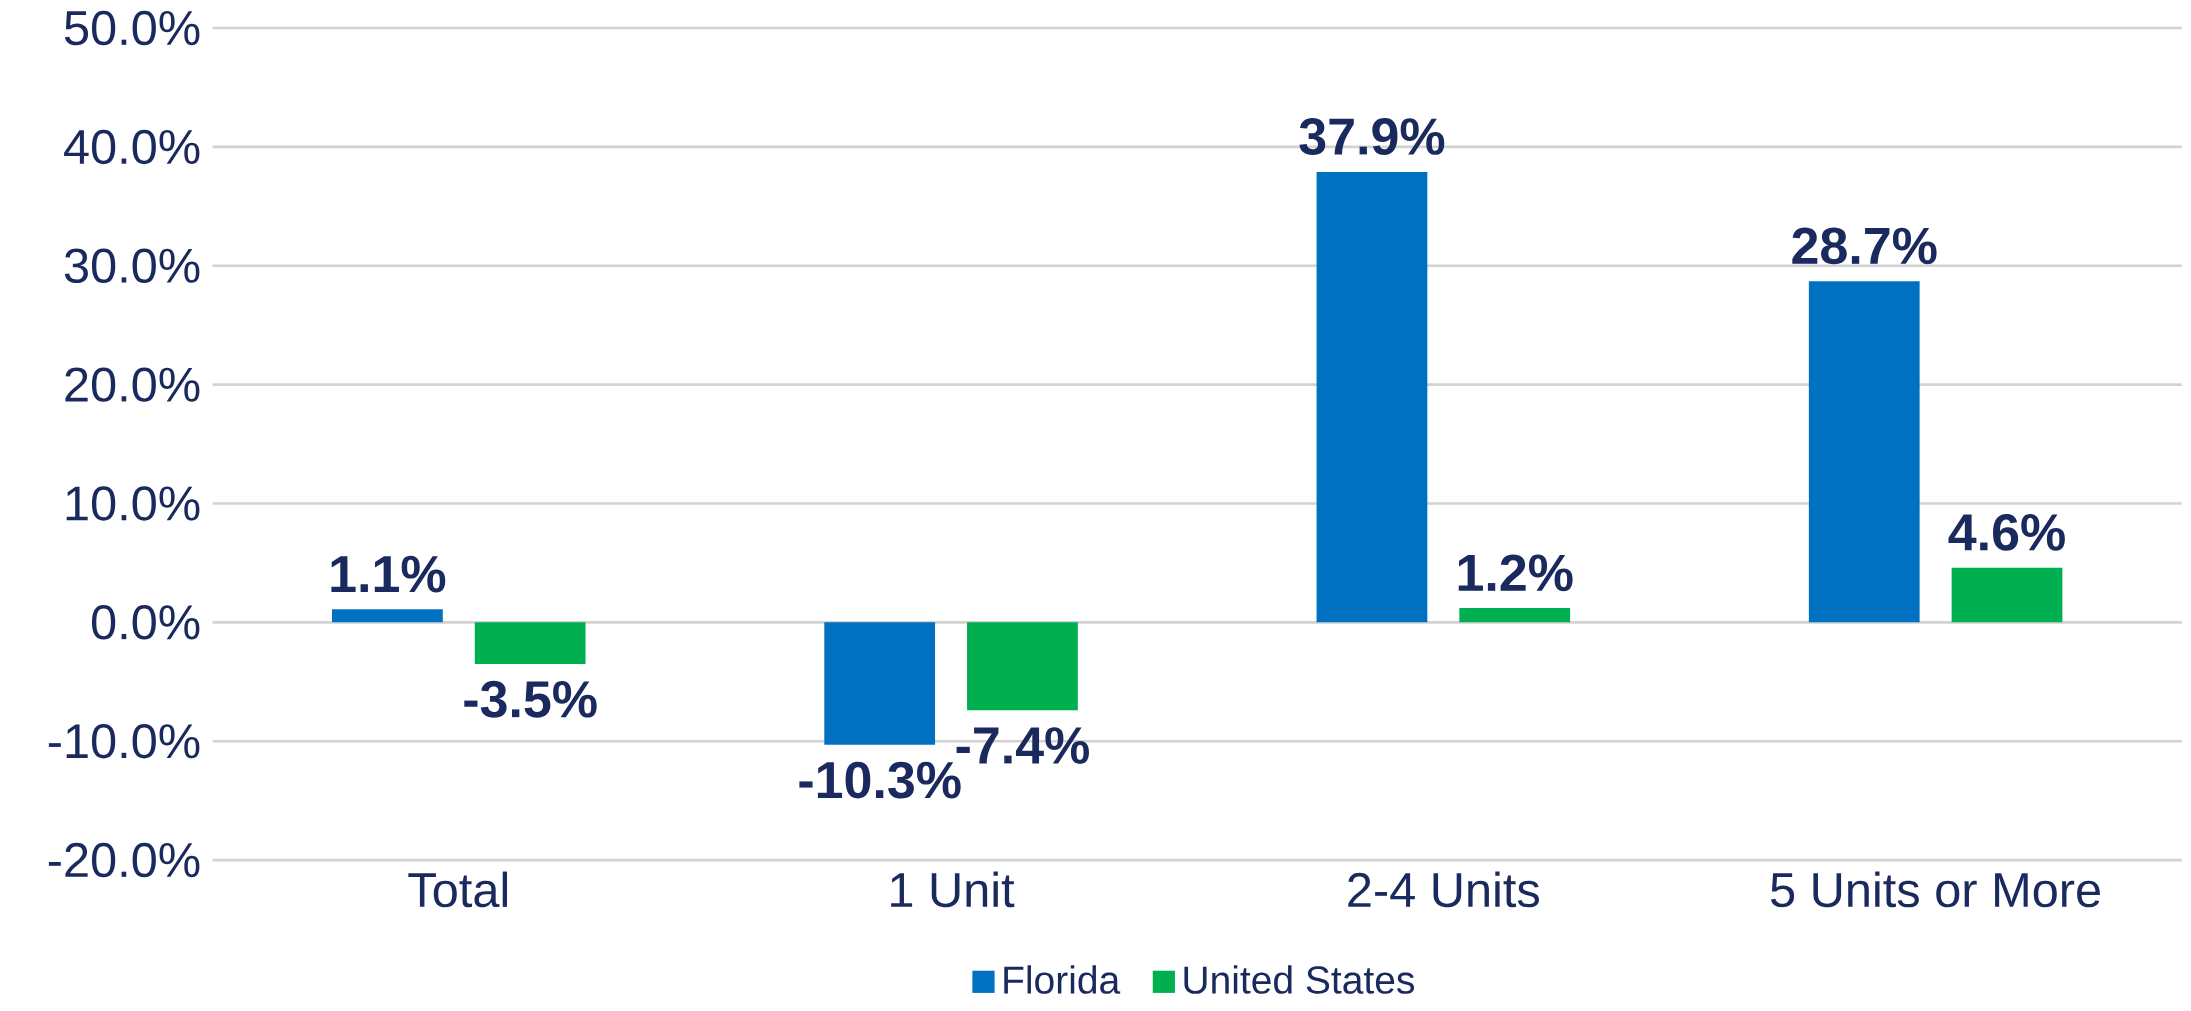 The width and height of the screenshot is (2191, 1011). I want to click on data-label: 1.2%, so click(1515, 573).